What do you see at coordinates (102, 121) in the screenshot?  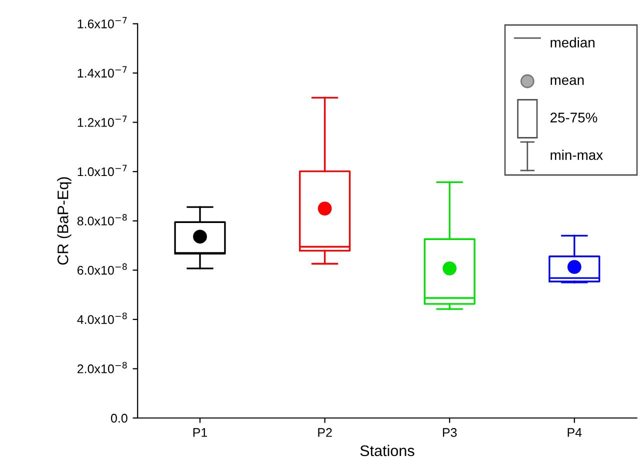 I see `y-tick-label: 1.2x10$^{−7}$` at bounding box center [102, 121].